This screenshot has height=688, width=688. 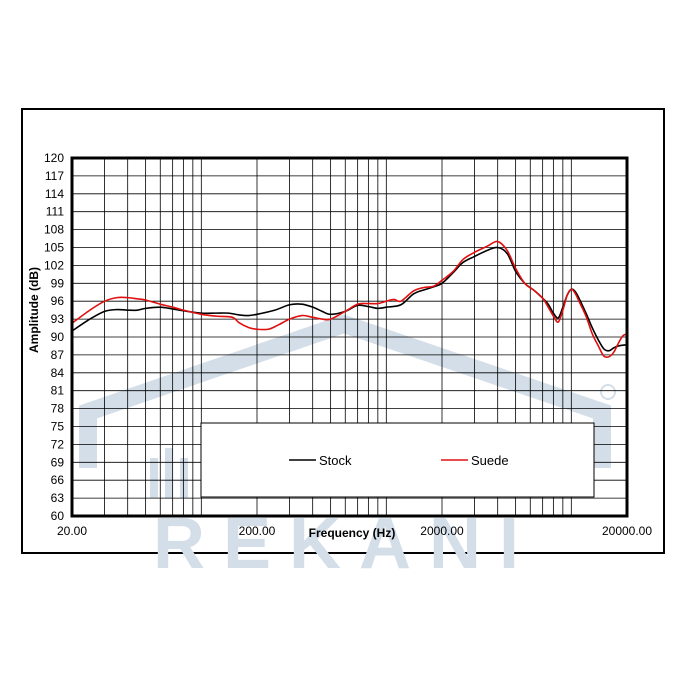 I want to click on series-line-suede, so click(x=349, y=299).